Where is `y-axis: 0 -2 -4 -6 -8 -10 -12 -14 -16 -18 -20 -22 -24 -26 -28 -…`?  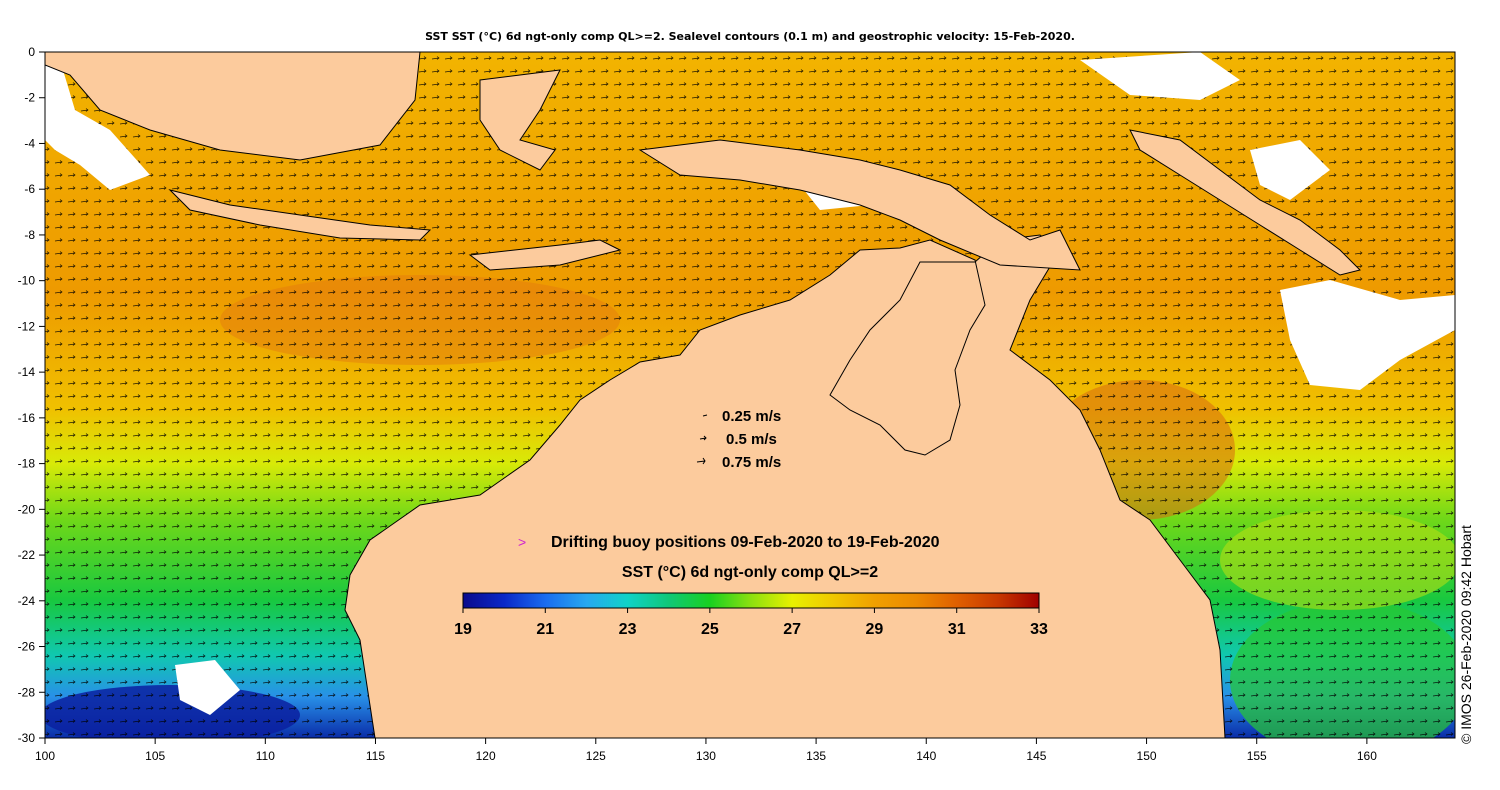 y-axis: 0 -2 -4 -6 -8 -10 -12 -14 -16 -18 -20 -22 -24 -26 -28 -… is located at coordinates (31, 395).